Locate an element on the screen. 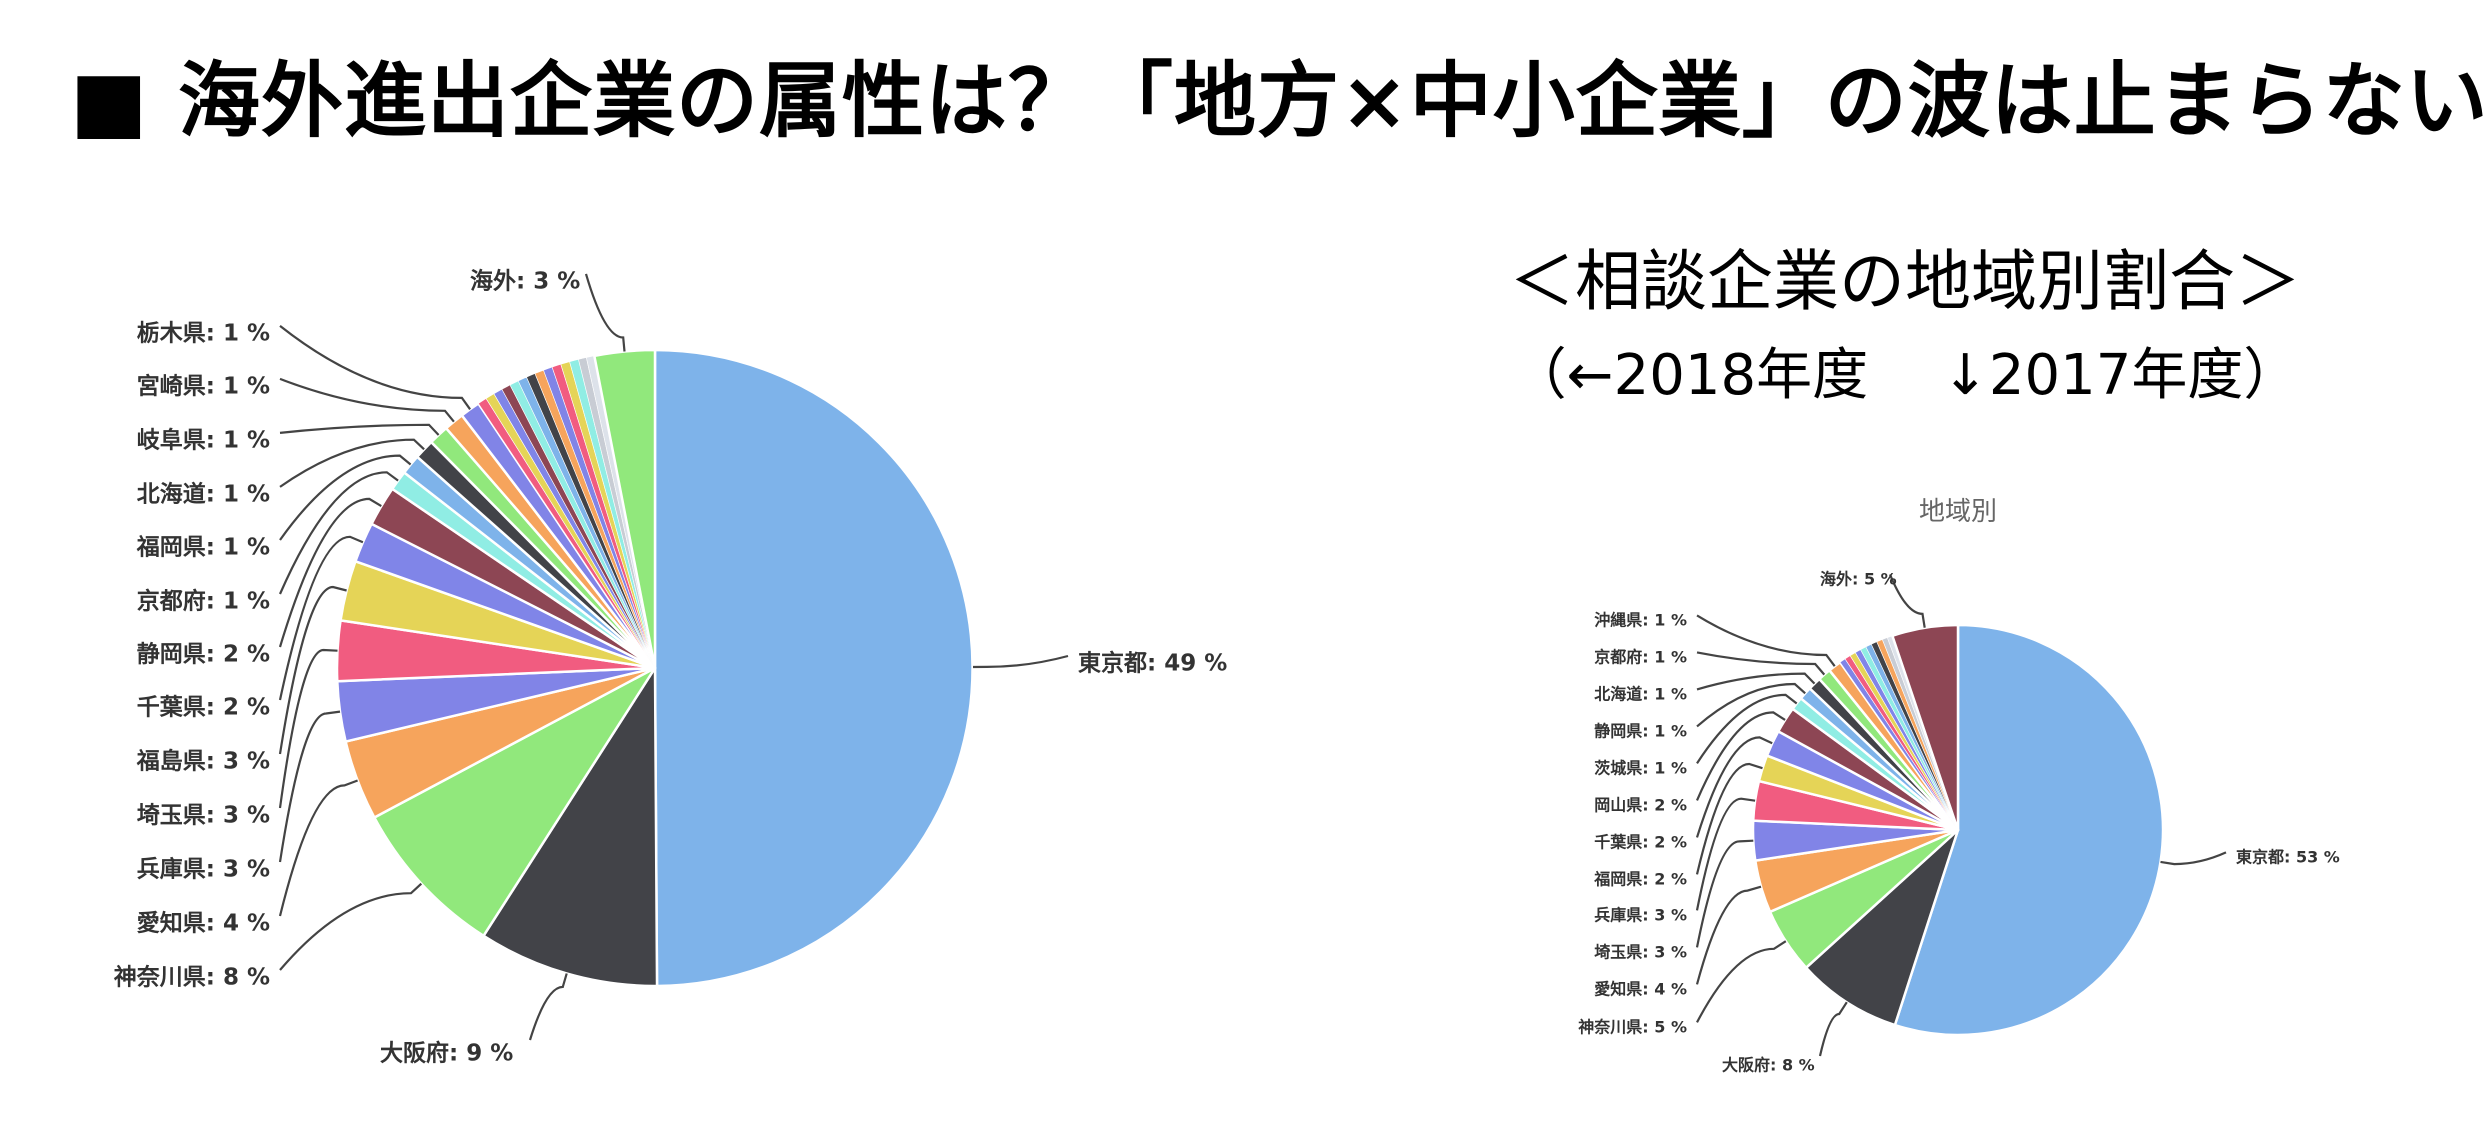 This screenshot has width=2492, height=1130. data-label-福岡県: 福岡県: 1 % is located at coordinates (203, 548).